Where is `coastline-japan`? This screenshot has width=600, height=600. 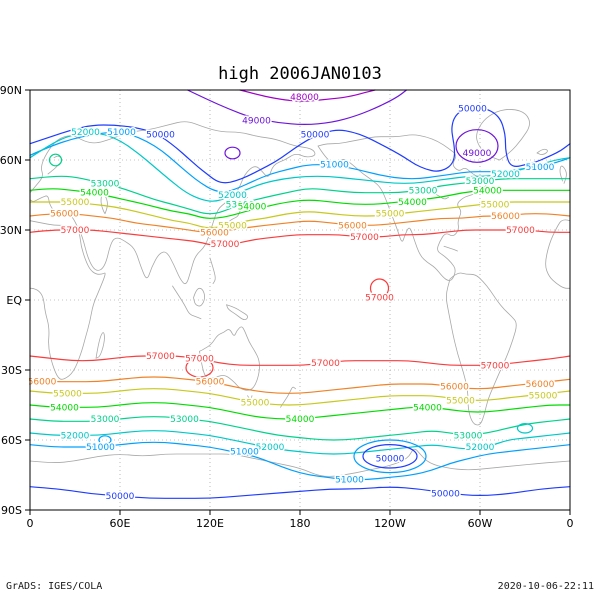
coastline-japan is located at coordinates (236, 211).